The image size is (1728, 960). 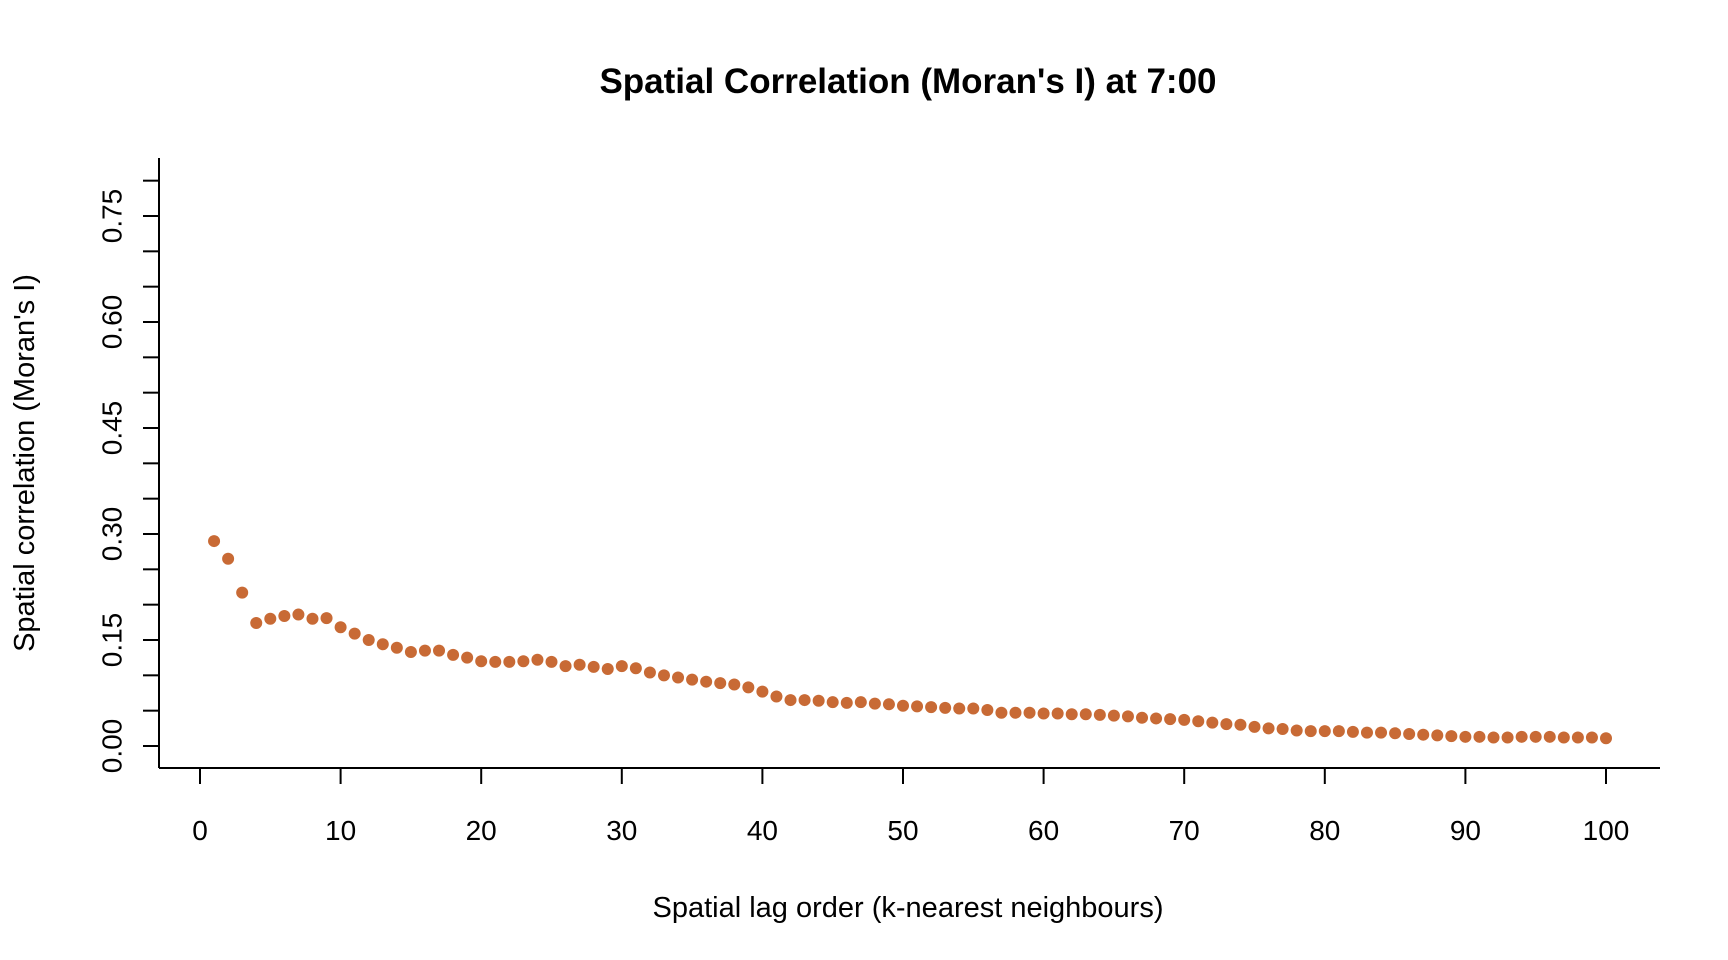 What do you see at coordinates (112, 428) in the screenshot?
I see `y-tick-label: 0.45` at bounding box center [112, 428].